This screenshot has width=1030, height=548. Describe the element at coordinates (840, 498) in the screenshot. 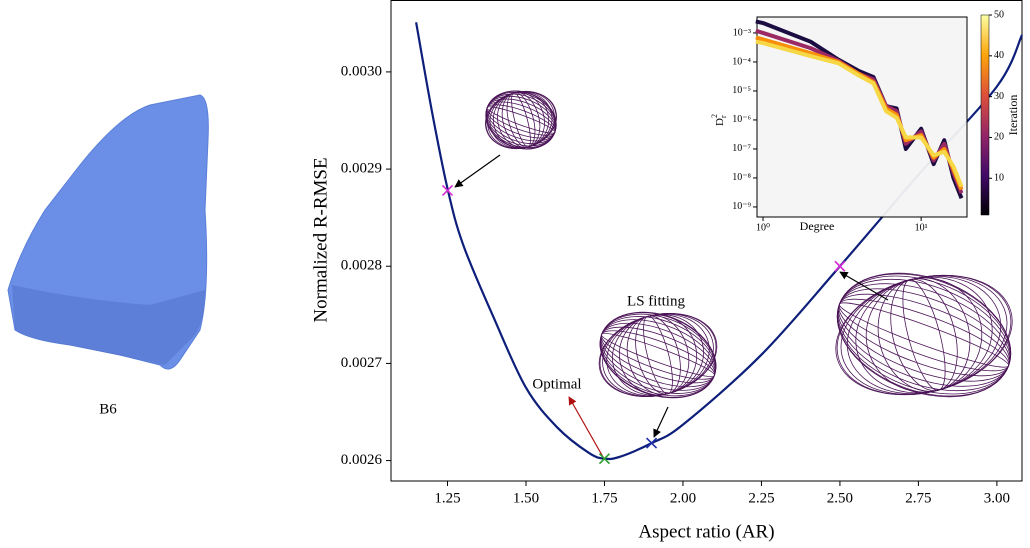

I see `x-tick-label: 2.50` at that location.